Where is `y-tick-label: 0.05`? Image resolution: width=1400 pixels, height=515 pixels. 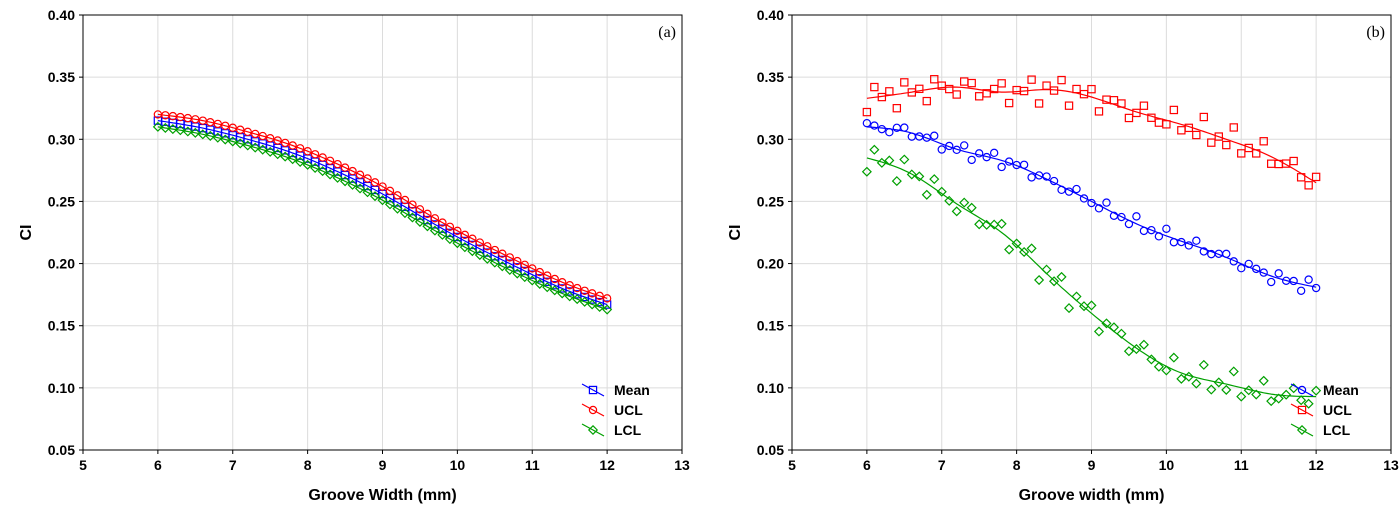 y-tick-label: 0.05 is located at coordinates (770, 450).